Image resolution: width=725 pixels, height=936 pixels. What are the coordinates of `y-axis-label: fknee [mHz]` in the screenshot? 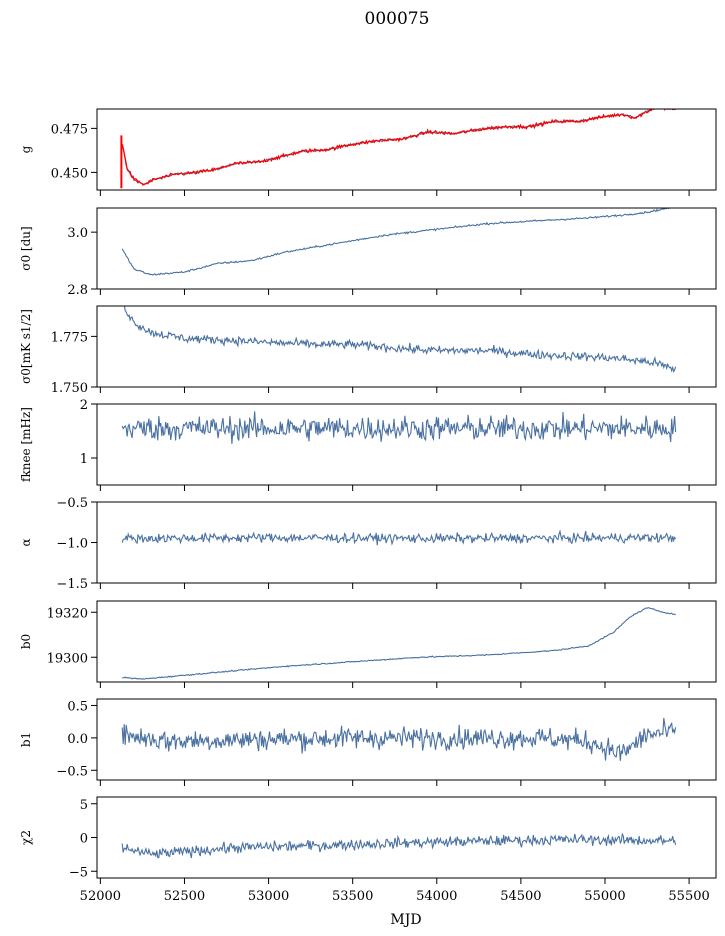 It's located at (26, 444).